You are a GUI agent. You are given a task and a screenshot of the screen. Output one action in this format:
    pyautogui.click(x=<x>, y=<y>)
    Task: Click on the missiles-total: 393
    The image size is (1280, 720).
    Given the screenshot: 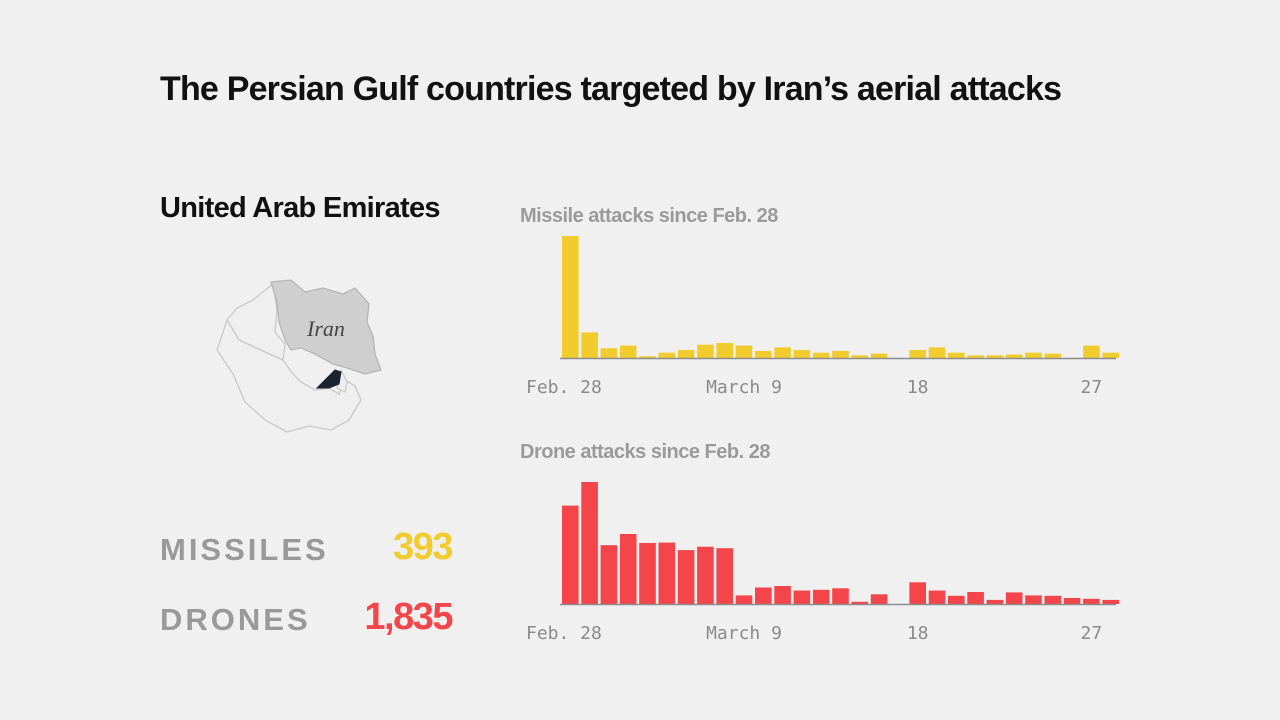 What is the action you would take?
    pyautogui.click(x=423, y=547)
    